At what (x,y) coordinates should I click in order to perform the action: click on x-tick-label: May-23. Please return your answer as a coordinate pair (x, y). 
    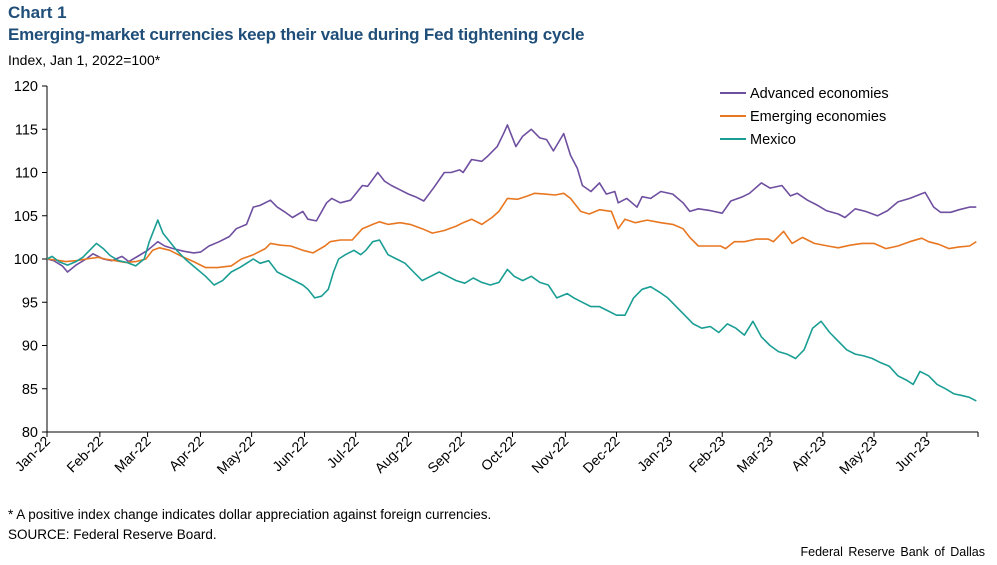
    Looking at the image, I should click on (858, 455).